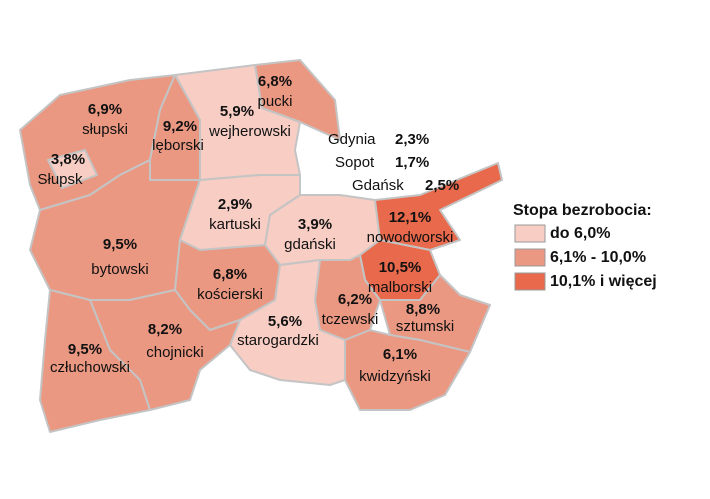 This screenshot has width=710, height=499. I want to click on region-name: słupski, so click(105, 129).